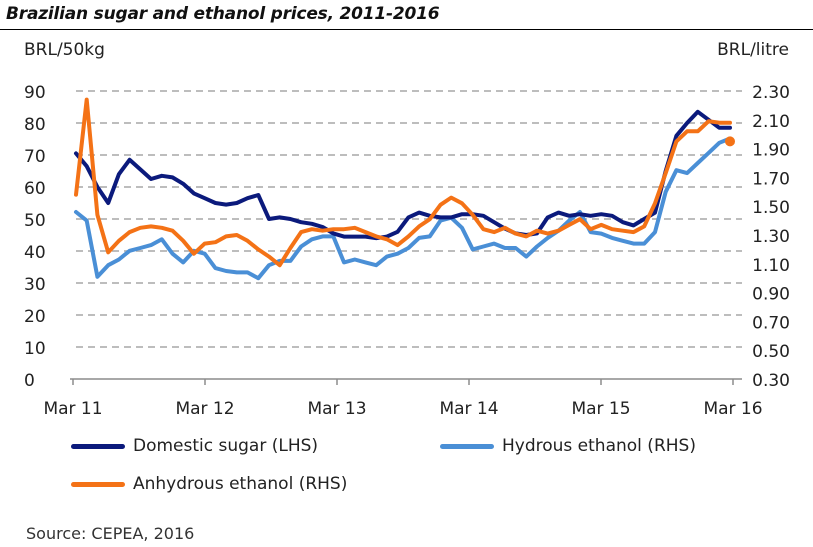 Image resolution: width=813 pixels, height=547 pixels. What do you see at coordinates (771, 179) in the screenshot?
I see `y-right-tick-label: 1.70` at bounding box center [771, 179].